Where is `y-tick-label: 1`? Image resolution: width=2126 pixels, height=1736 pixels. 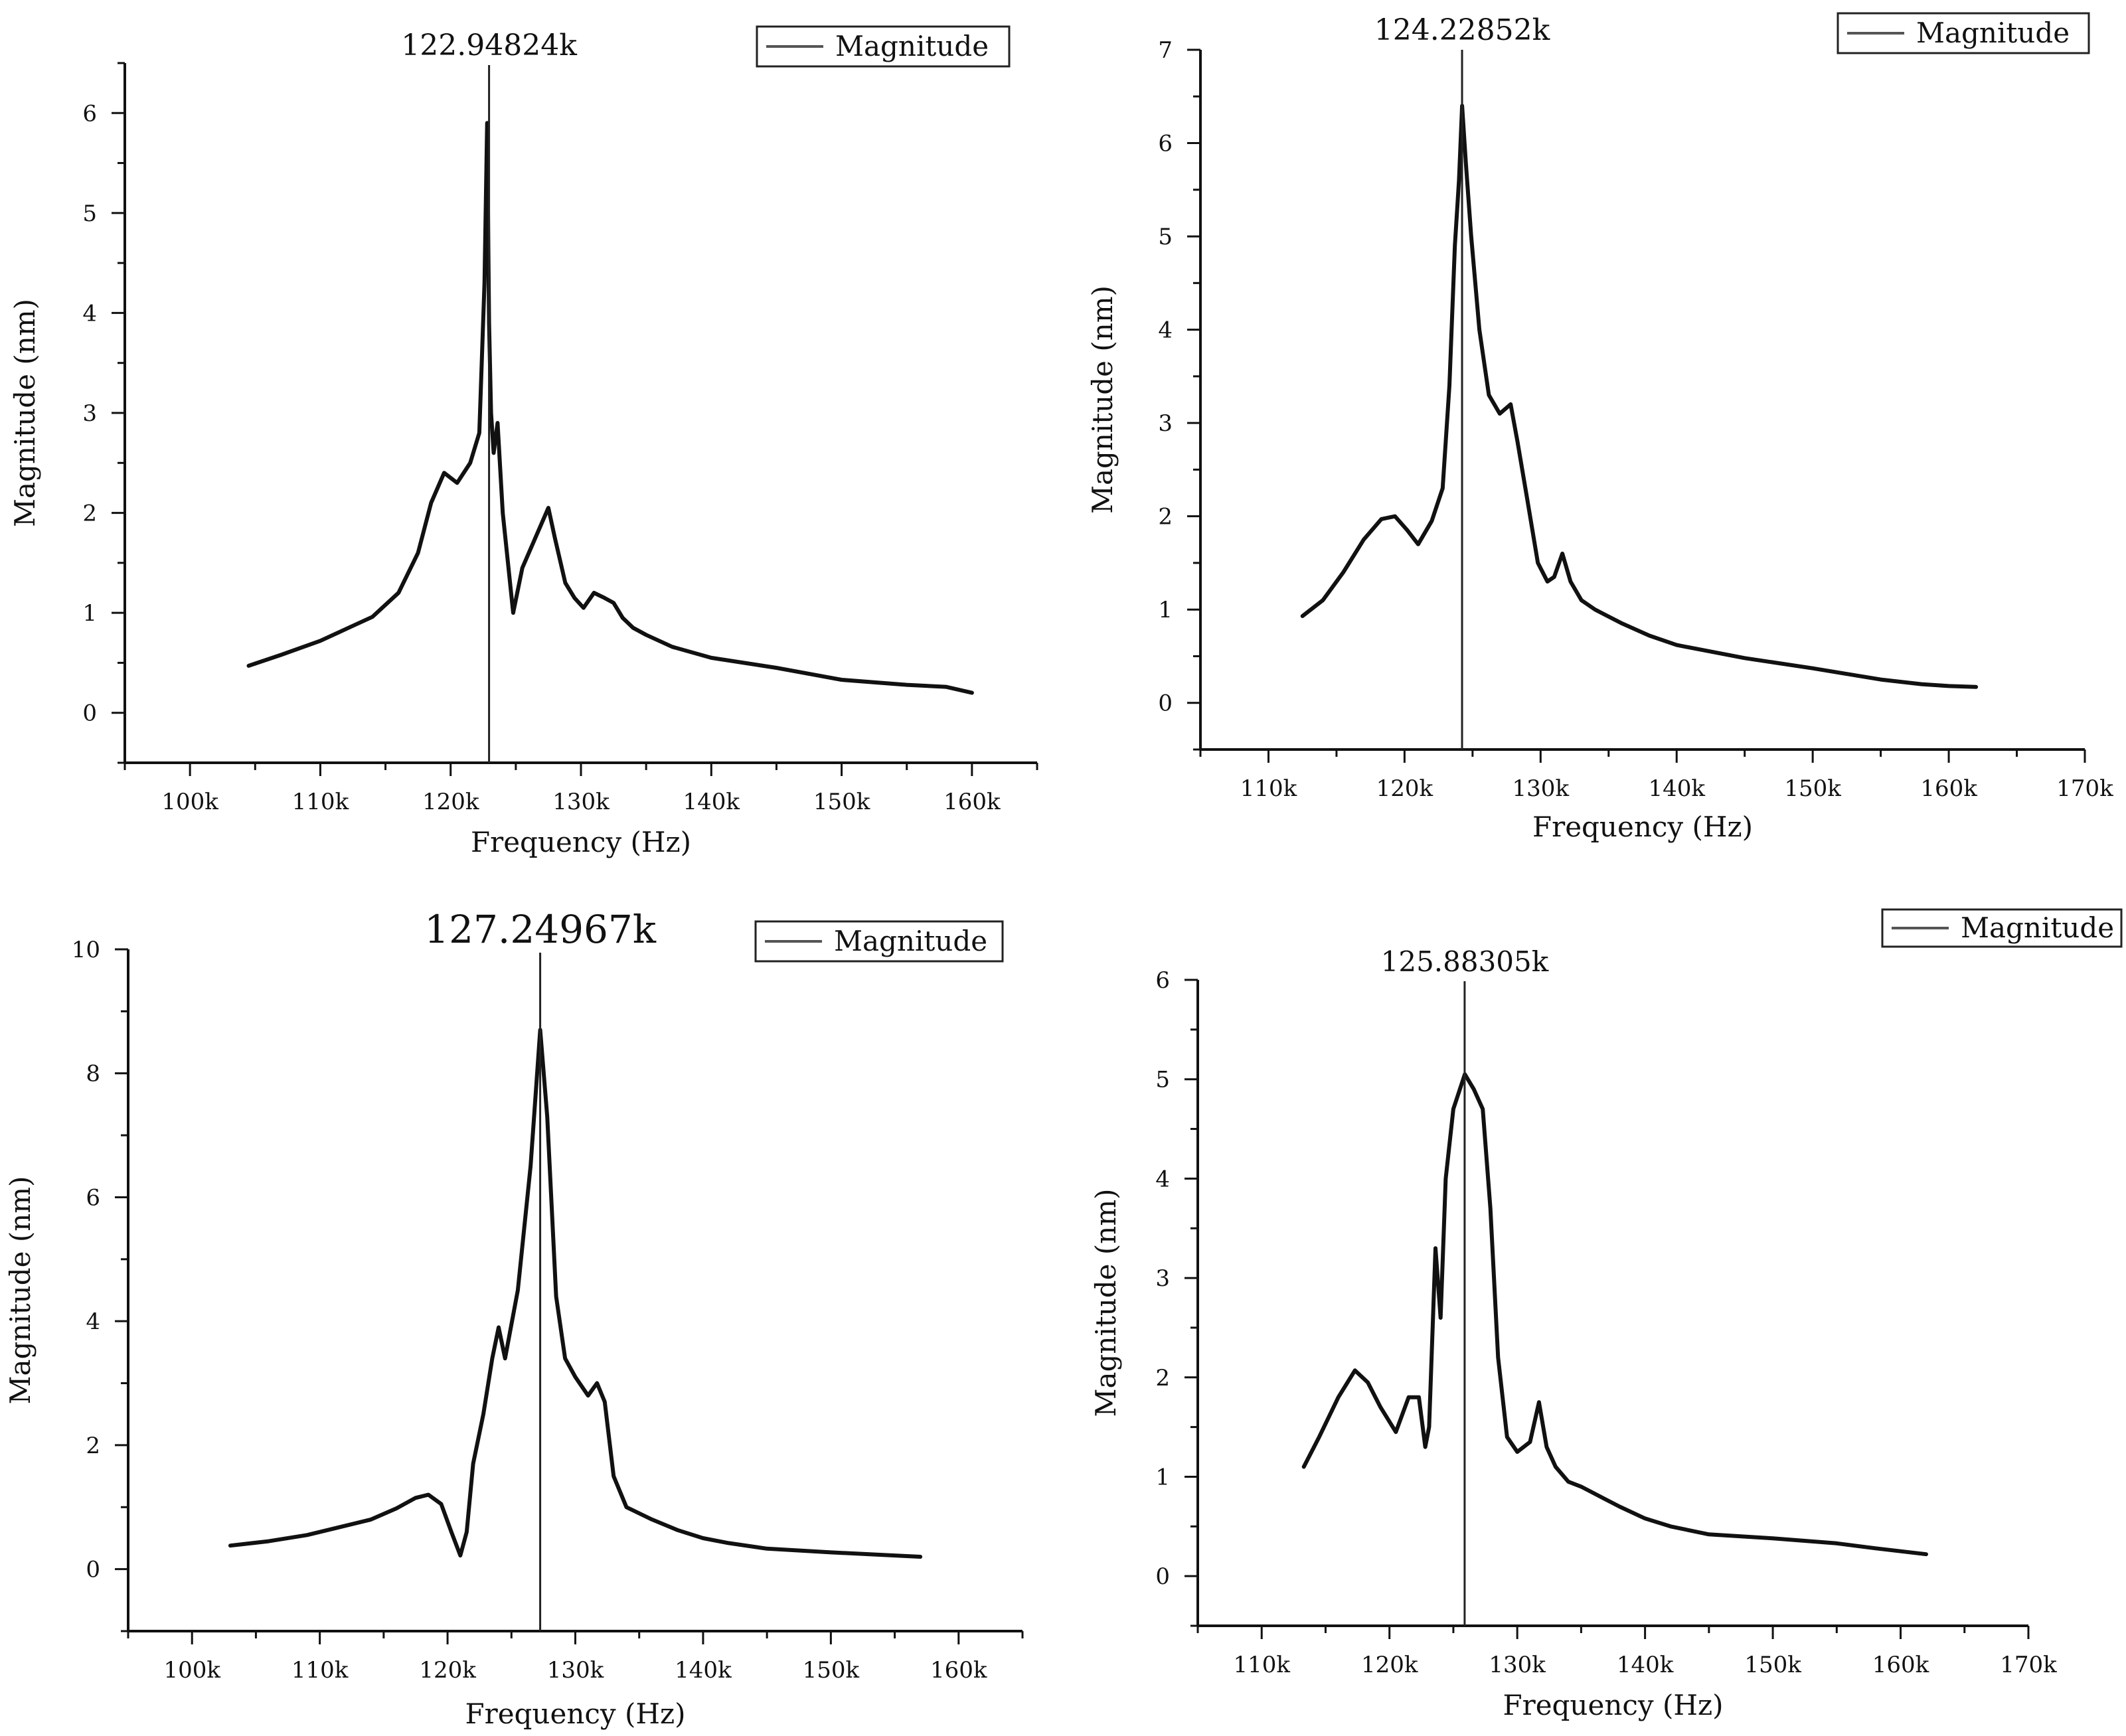
y-tick-label: 1 is located at coordinates (1162, 1477).